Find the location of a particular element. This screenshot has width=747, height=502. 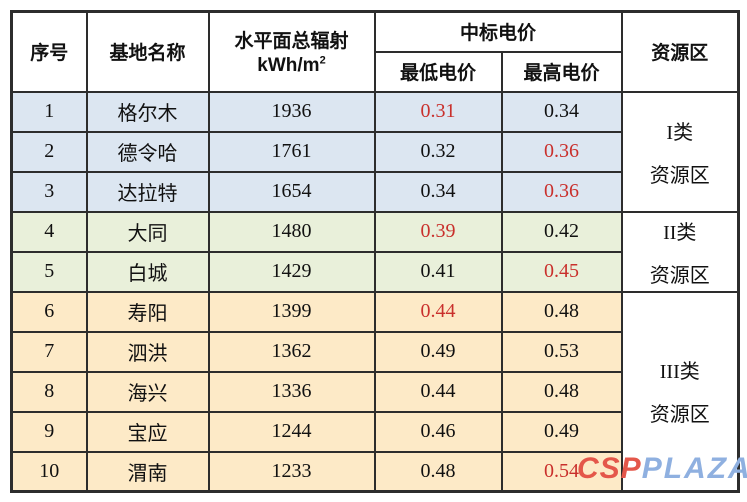

cell-index: 4 is located at coordinates (49, 231).